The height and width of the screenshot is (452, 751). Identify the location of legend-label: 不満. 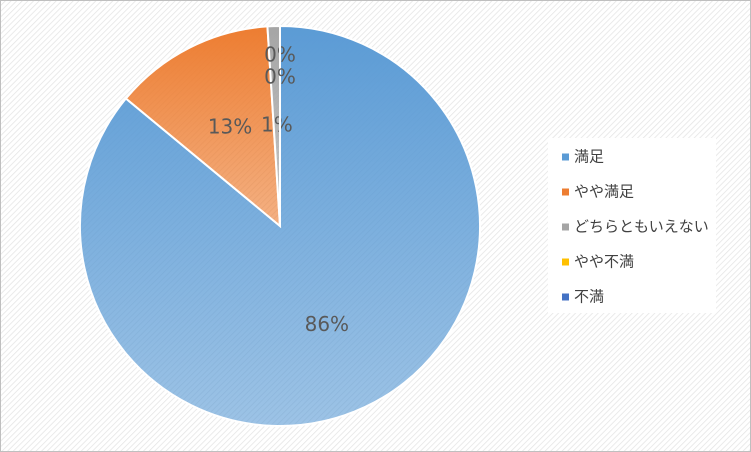
(589, 297).